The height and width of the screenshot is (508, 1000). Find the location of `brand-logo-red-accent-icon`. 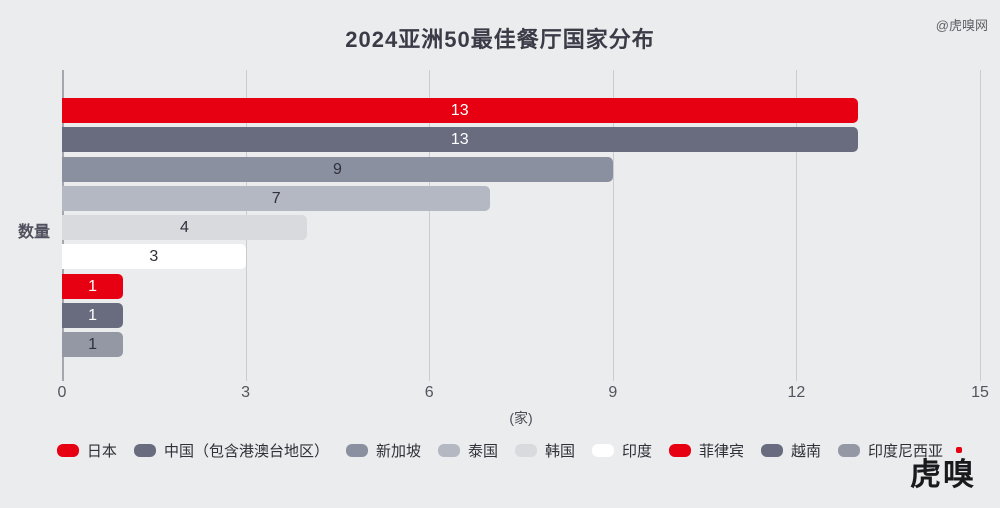

brand-logo-red-accent-icon is located at coordinates (959, 450).